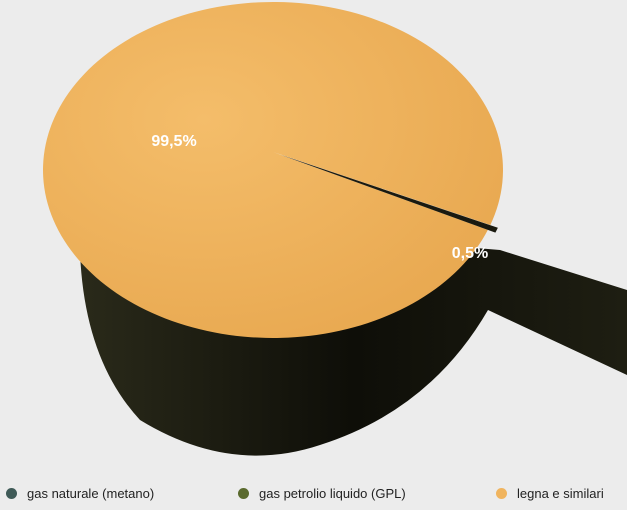 This screenshot has width=627, height=510. I want to click on legend-item-metano: gas naturale (metano), so click(80, 493).